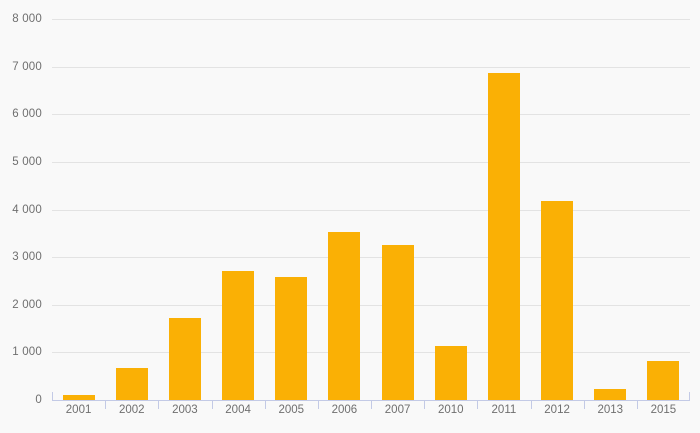  Describe the element at coordinates (27, 66) in the screenshot. I see `y-tick-label: 7 000` at that location.